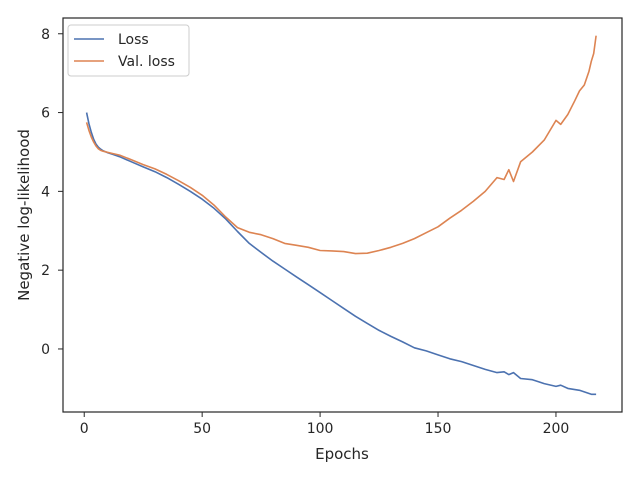  What do you see at coordinates (438, 429) in the screenshot?
I see `x-tick-label: 150` at bounding box center [438, 429].